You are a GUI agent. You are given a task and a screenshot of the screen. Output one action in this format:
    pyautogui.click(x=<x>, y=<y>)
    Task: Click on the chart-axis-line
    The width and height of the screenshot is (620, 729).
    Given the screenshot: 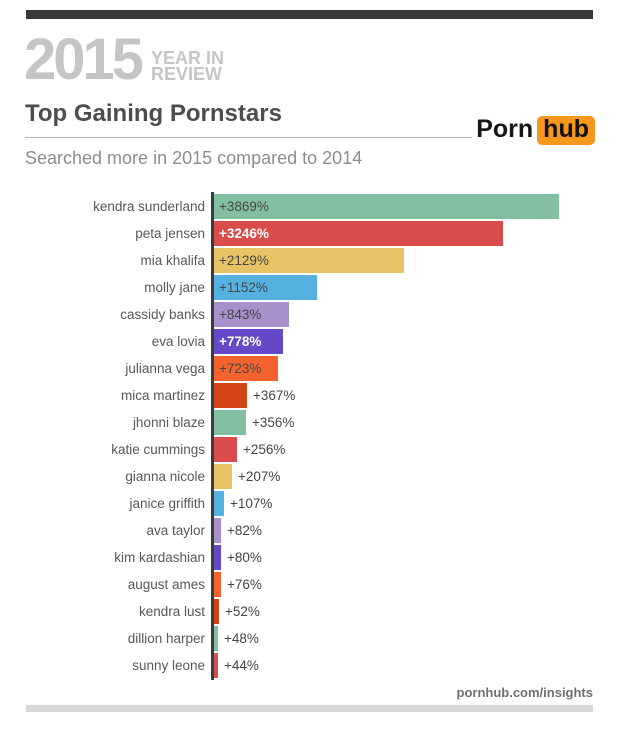 What is the action you would take?
    pyautogui.click(x=212, y=436)
    